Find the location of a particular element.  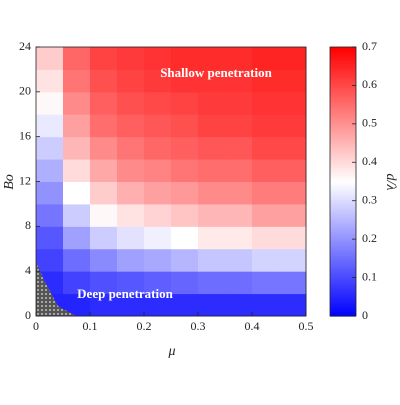

y-tick-label: 16 is located at coordinates (25, 135).